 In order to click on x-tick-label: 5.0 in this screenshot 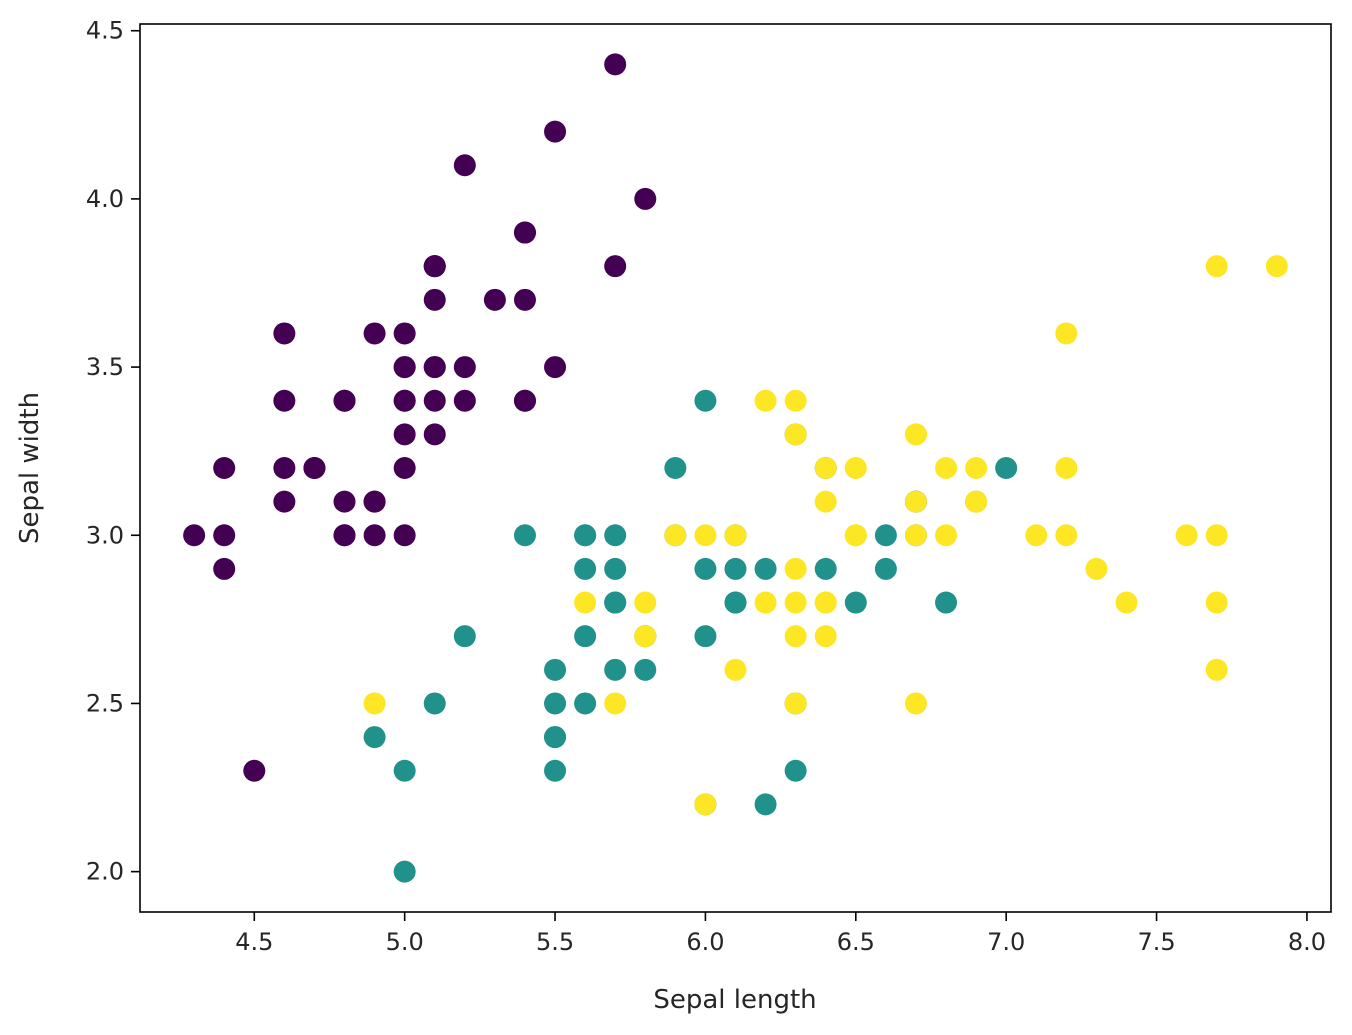, I will do `click(405, 942)`.